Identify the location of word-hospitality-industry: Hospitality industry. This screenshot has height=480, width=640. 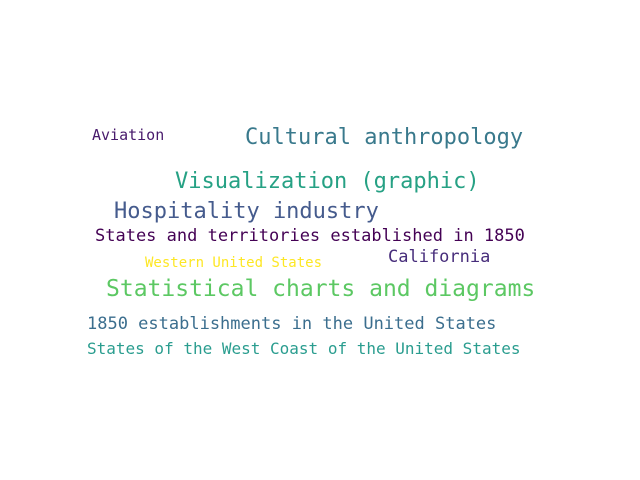
(246, 211).